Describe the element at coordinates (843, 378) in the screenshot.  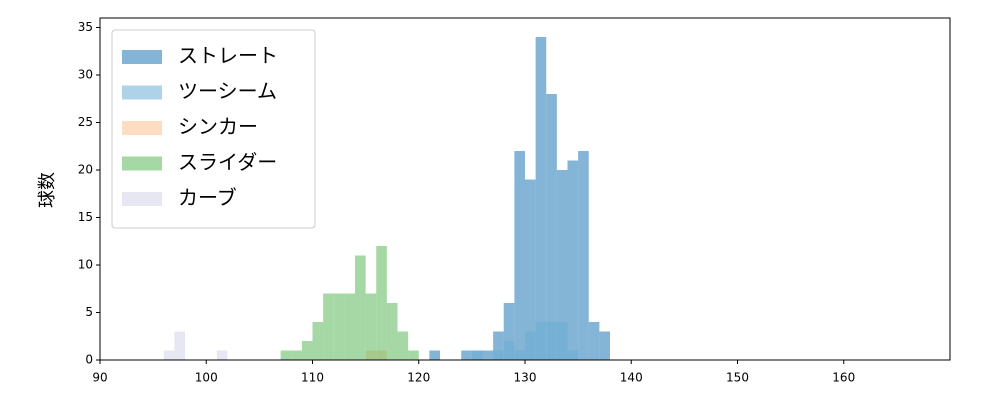
I see `x-tick-label: 160` at that location.